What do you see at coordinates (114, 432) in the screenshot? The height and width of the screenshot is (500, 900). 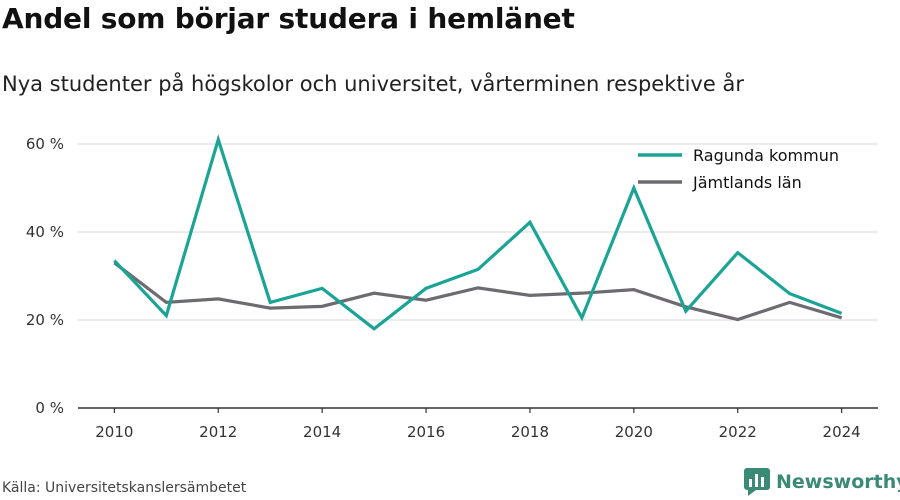 I see `x-tick-label: 2010` at bounding box center [114, 432].